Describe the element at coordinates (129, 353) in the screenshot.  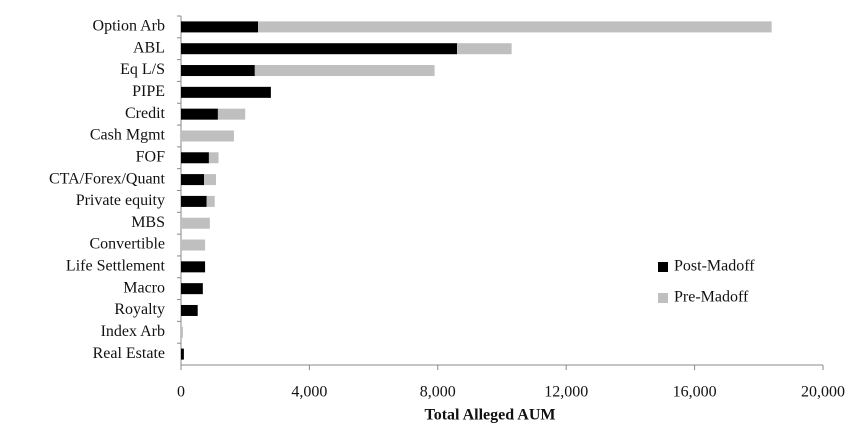
I see `y-tick-label: Real Estate` at that location.